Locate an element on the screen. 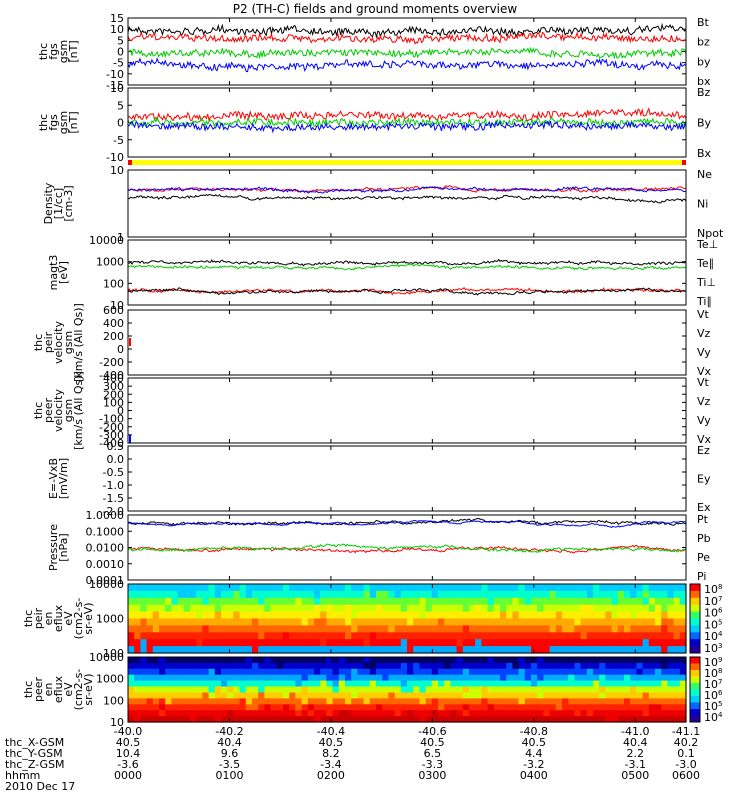 Image resolution: width=750 pixels, height=800 pixels. panel-10-ytick-label: 1000 is located at coordinates (110, 679).